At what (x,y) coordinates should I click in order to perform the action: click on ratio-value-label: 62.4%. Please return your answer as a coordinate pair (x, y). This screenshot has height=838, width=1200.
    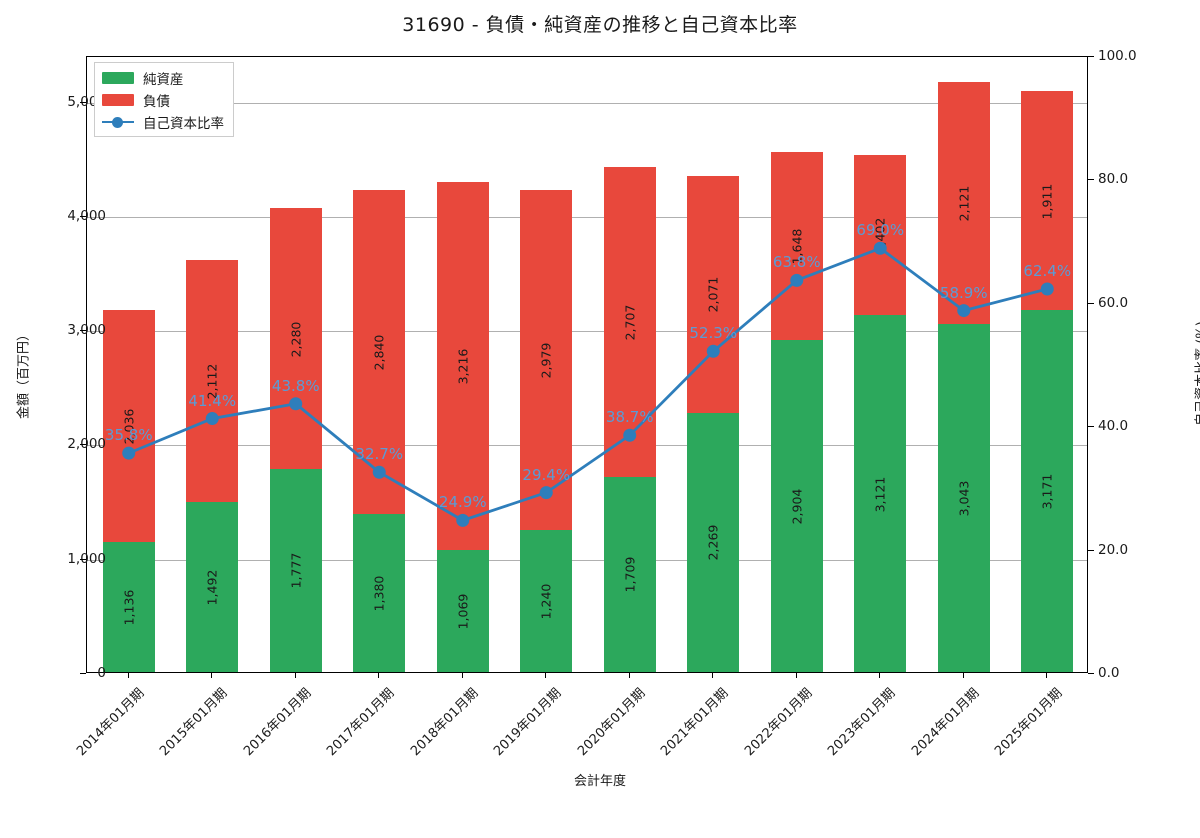
    Looking at the image, I should click on (1047, 271).